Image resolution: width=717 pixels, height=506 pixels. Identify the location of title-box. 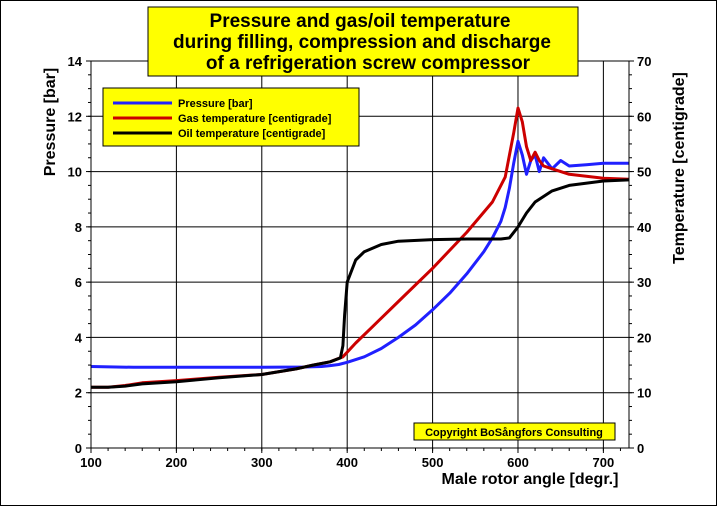
(363, 41).